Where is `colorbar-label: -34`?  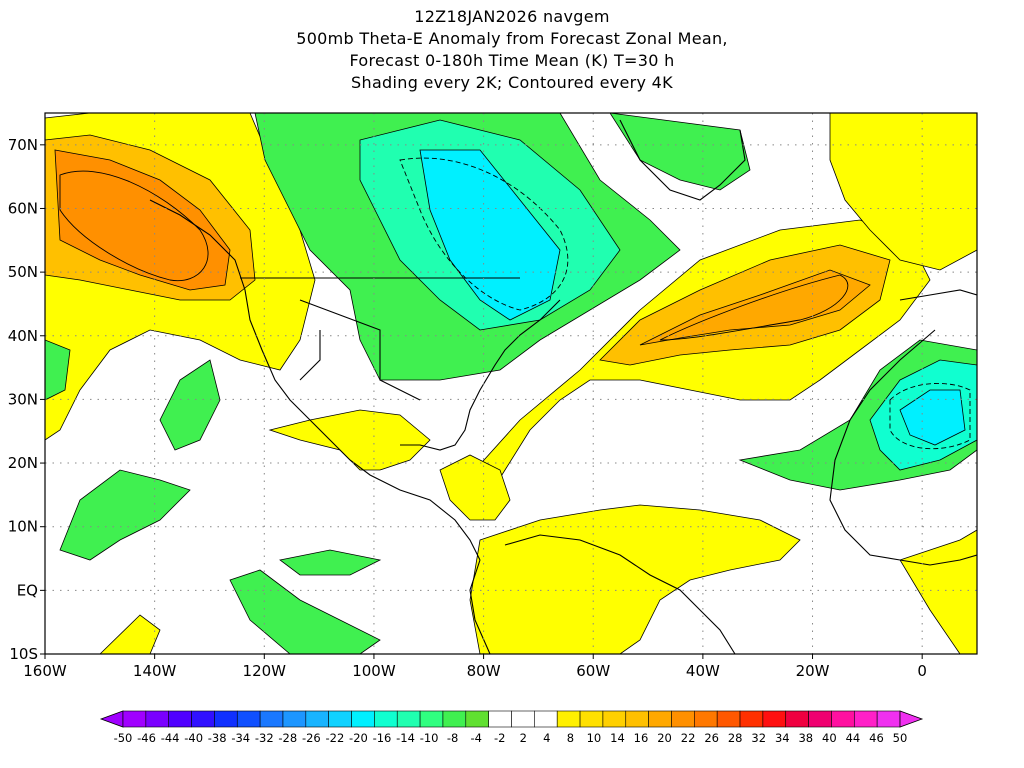 colorbar-label: -34 is located at coordinates (240, 738).